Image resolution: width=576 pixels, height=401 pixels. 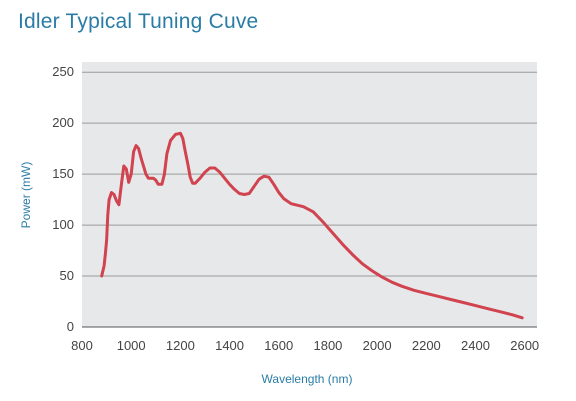 I want to click on x-tick-2400: 2400, so click(x=475, y=345).